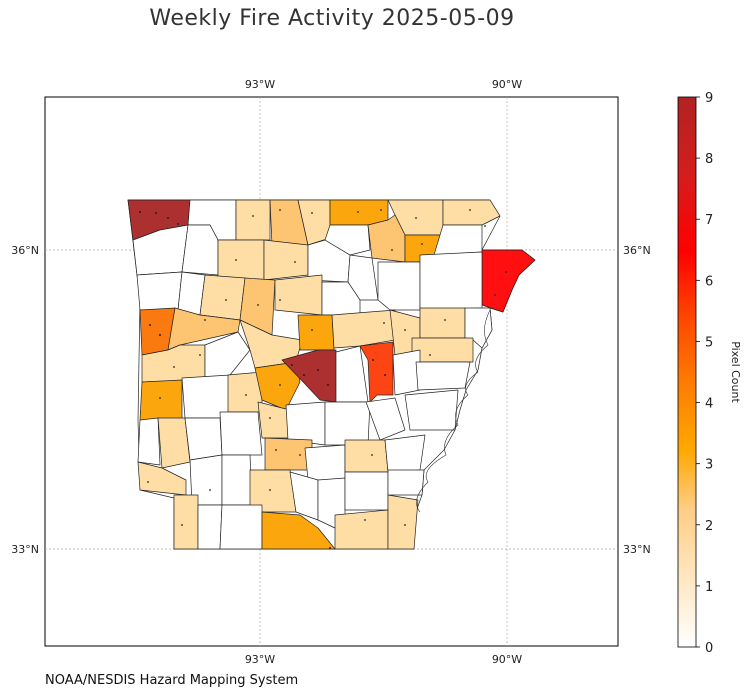 The height and width of the screenshot is (699, 751). Describe the element at coordinates (709, 465) in the screenshot. I see `colorbar-tick-label: 3` at that location.